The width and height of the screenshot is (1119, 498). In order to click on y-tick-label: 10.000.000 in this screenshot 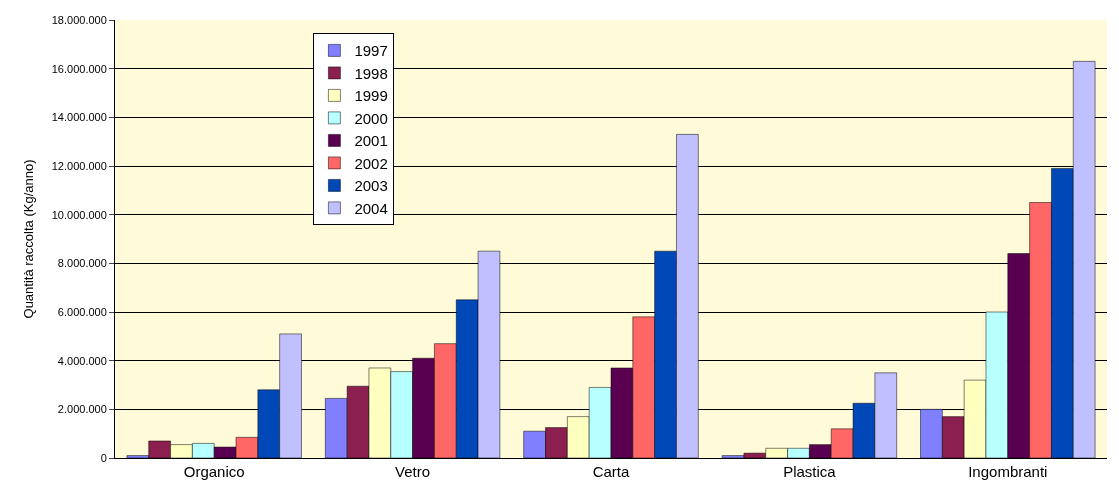, I will do `click(79, 214)`.